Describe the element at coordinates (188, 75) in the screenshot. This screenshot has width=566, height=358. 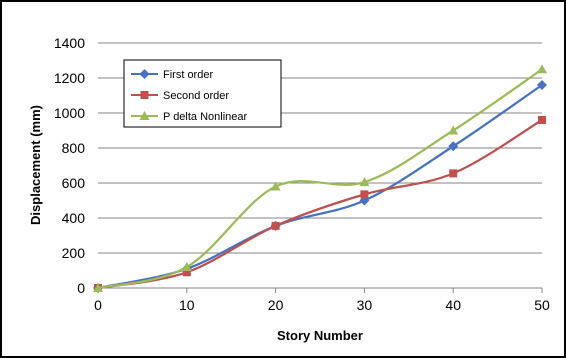
I see `legend-label: First order` at that location.